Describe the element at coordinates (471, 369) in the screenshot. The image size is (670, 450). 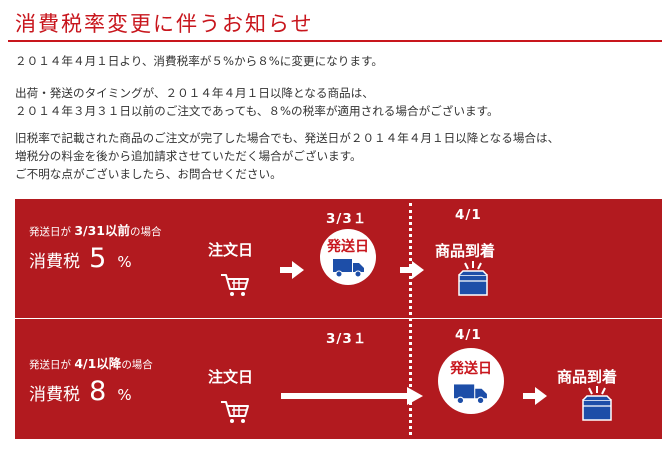
I see `row2-ship-label: 発送日` at that location.